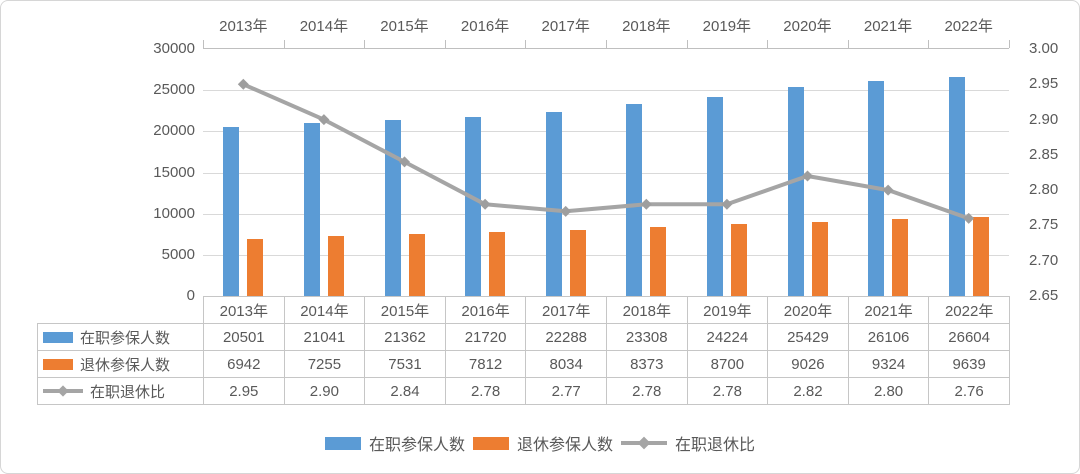 The height and width of the screenshot is (474, 1080). I want to click on table-value-cell: 2.82, so click(808, 391).